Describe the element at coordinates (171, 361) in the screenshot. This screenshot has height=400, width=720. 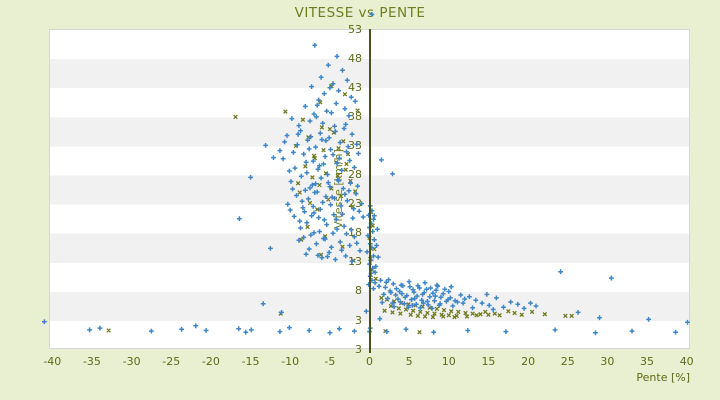
I see `x-tick-label: -25` at that location.